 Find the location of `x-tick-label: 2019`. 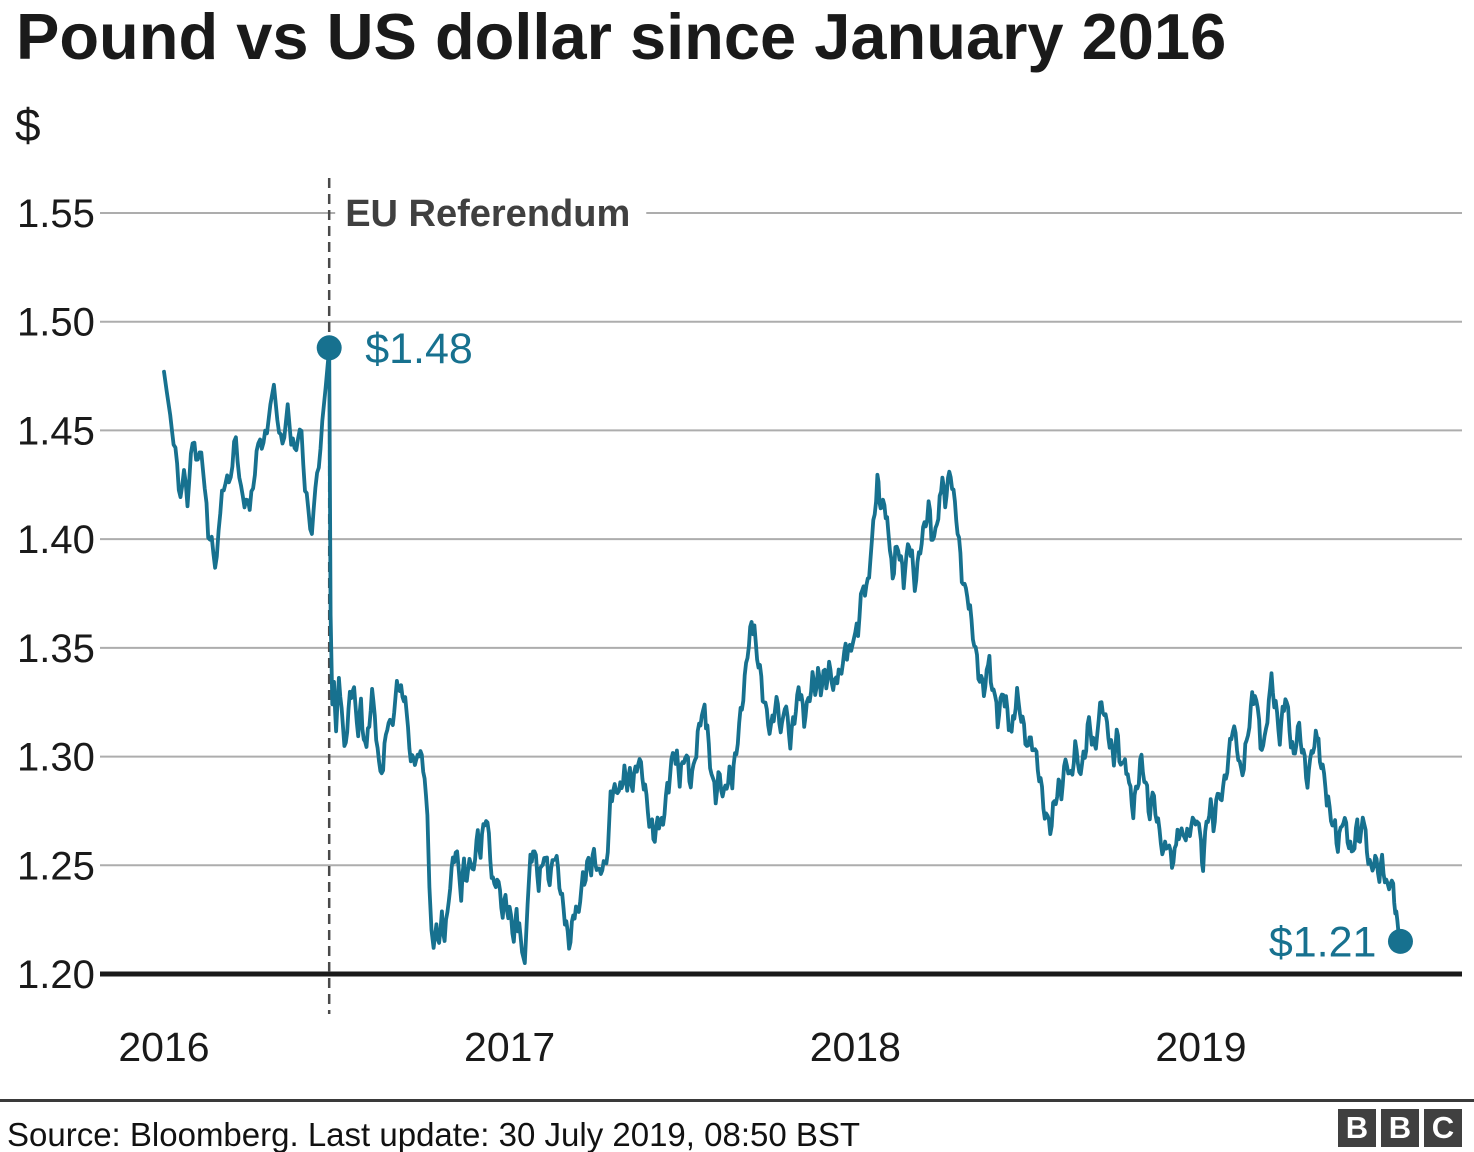

x-tick-label: 2019 is located at coordinates (1200, 1047).